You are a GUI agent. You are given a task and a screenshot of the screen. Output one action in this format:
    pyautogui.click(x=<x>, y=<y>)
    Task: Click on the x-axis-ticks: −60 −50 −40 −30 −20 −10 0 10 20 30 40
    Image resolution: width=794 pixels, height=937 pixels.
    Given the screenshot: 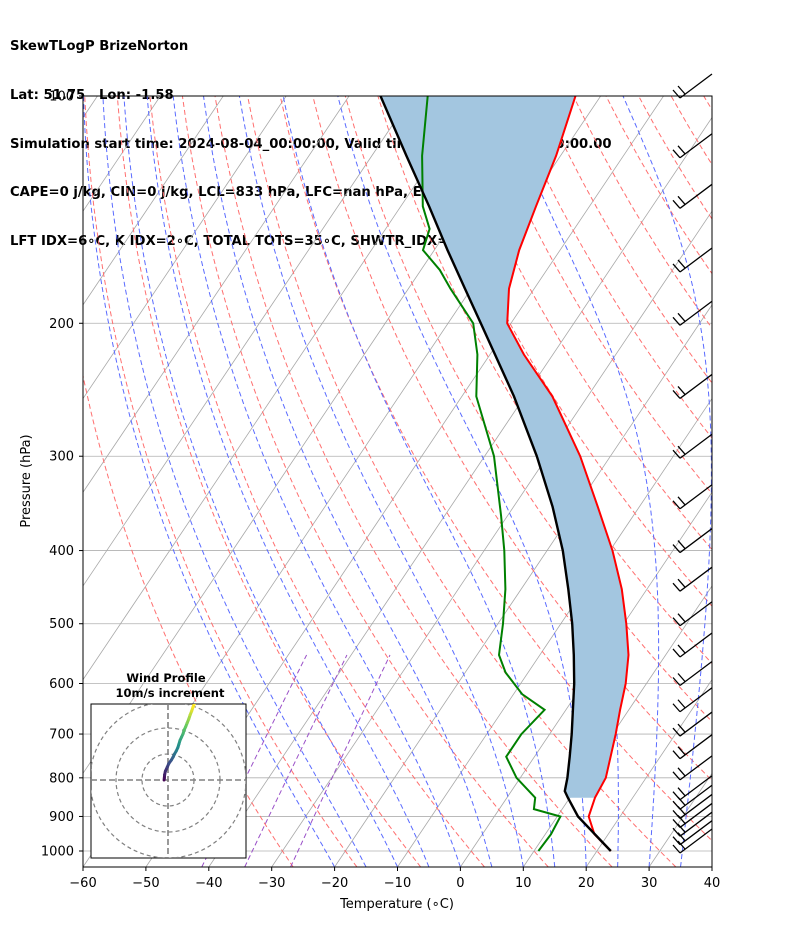 What is the action you would take?
    pyautogui.click(x=394, y=879)
    